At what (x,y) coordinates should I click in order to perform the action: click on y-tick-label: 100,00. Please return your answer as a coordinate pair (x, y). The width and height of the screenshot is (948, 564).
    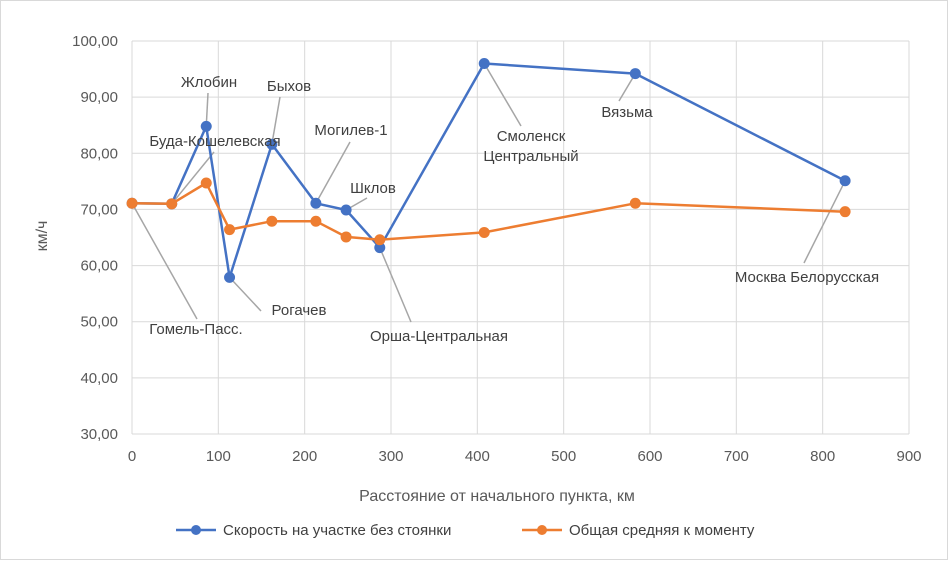
    Looking at the image, I should click on (95, 41).